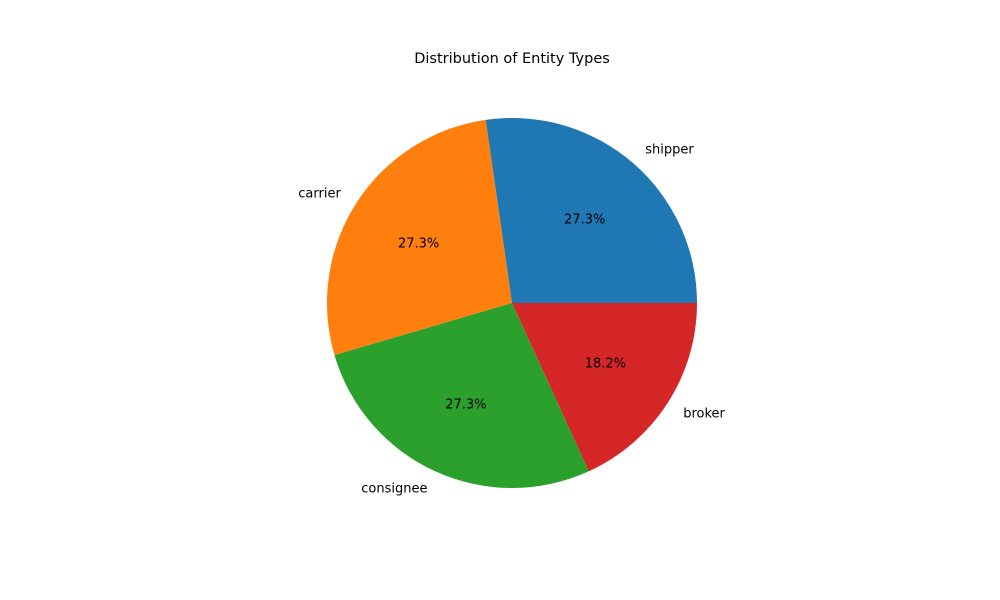 This screenshot has width=1000, height=600. I want to click on slice-label-carrier: carrier, so click(319, 193).